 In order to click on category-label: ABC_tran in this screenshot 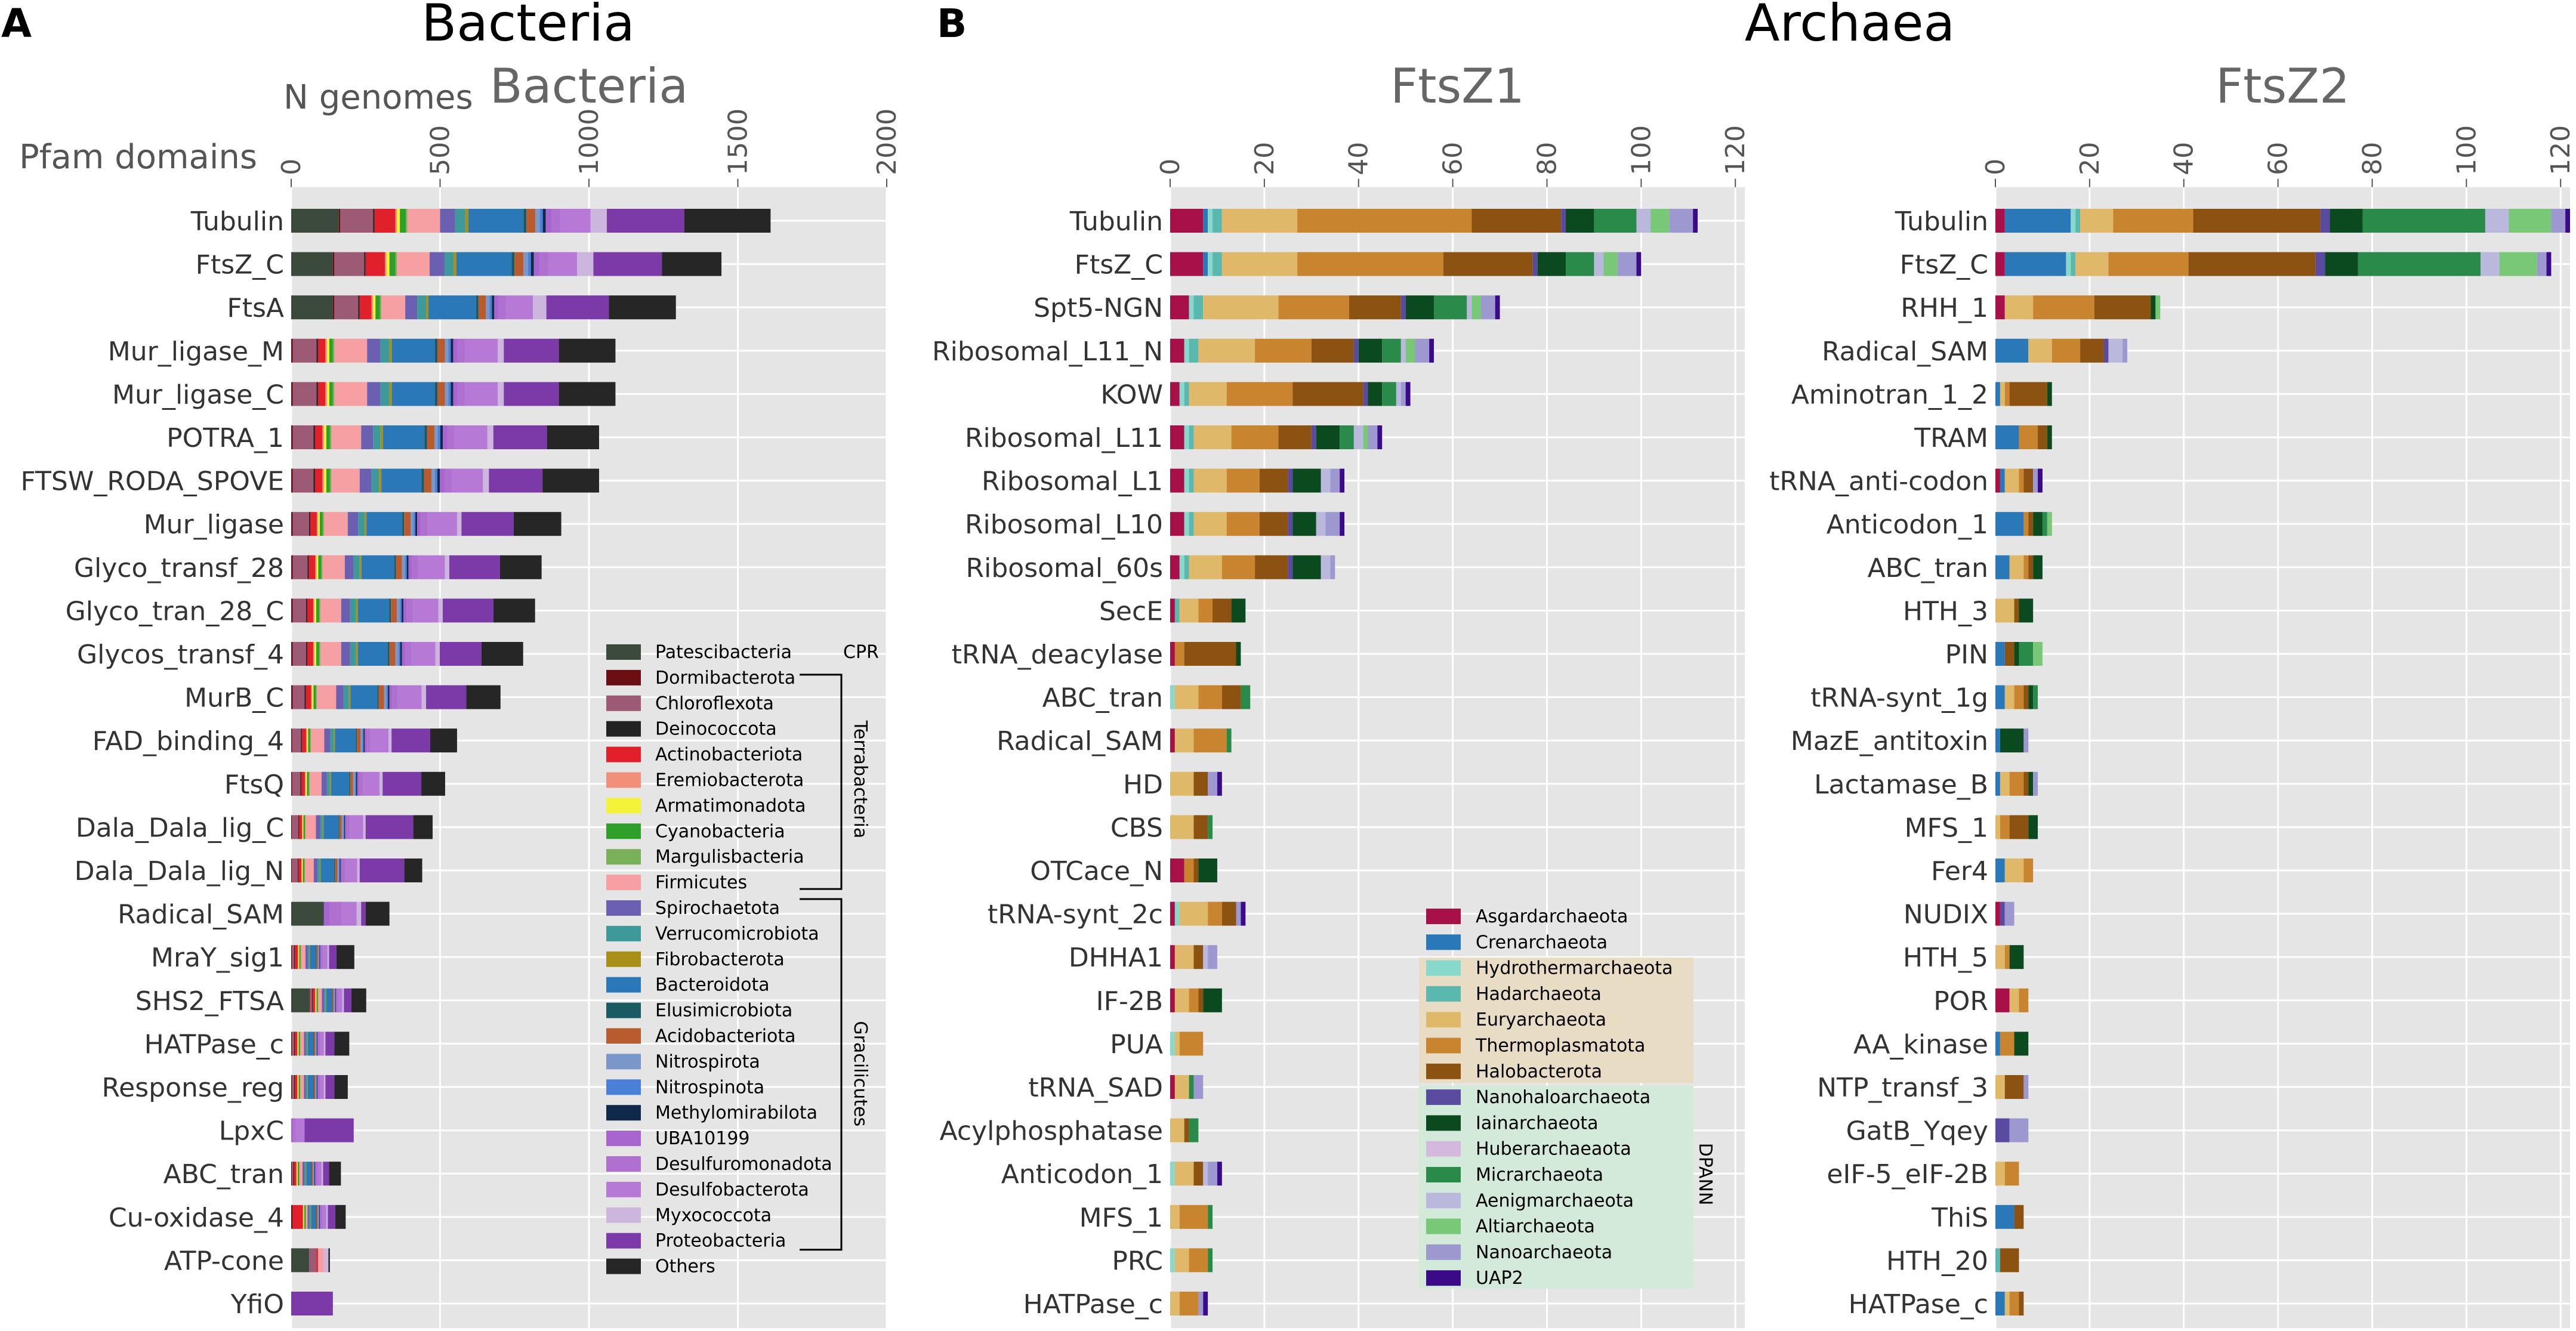, I will do `click(1928, 568)`.